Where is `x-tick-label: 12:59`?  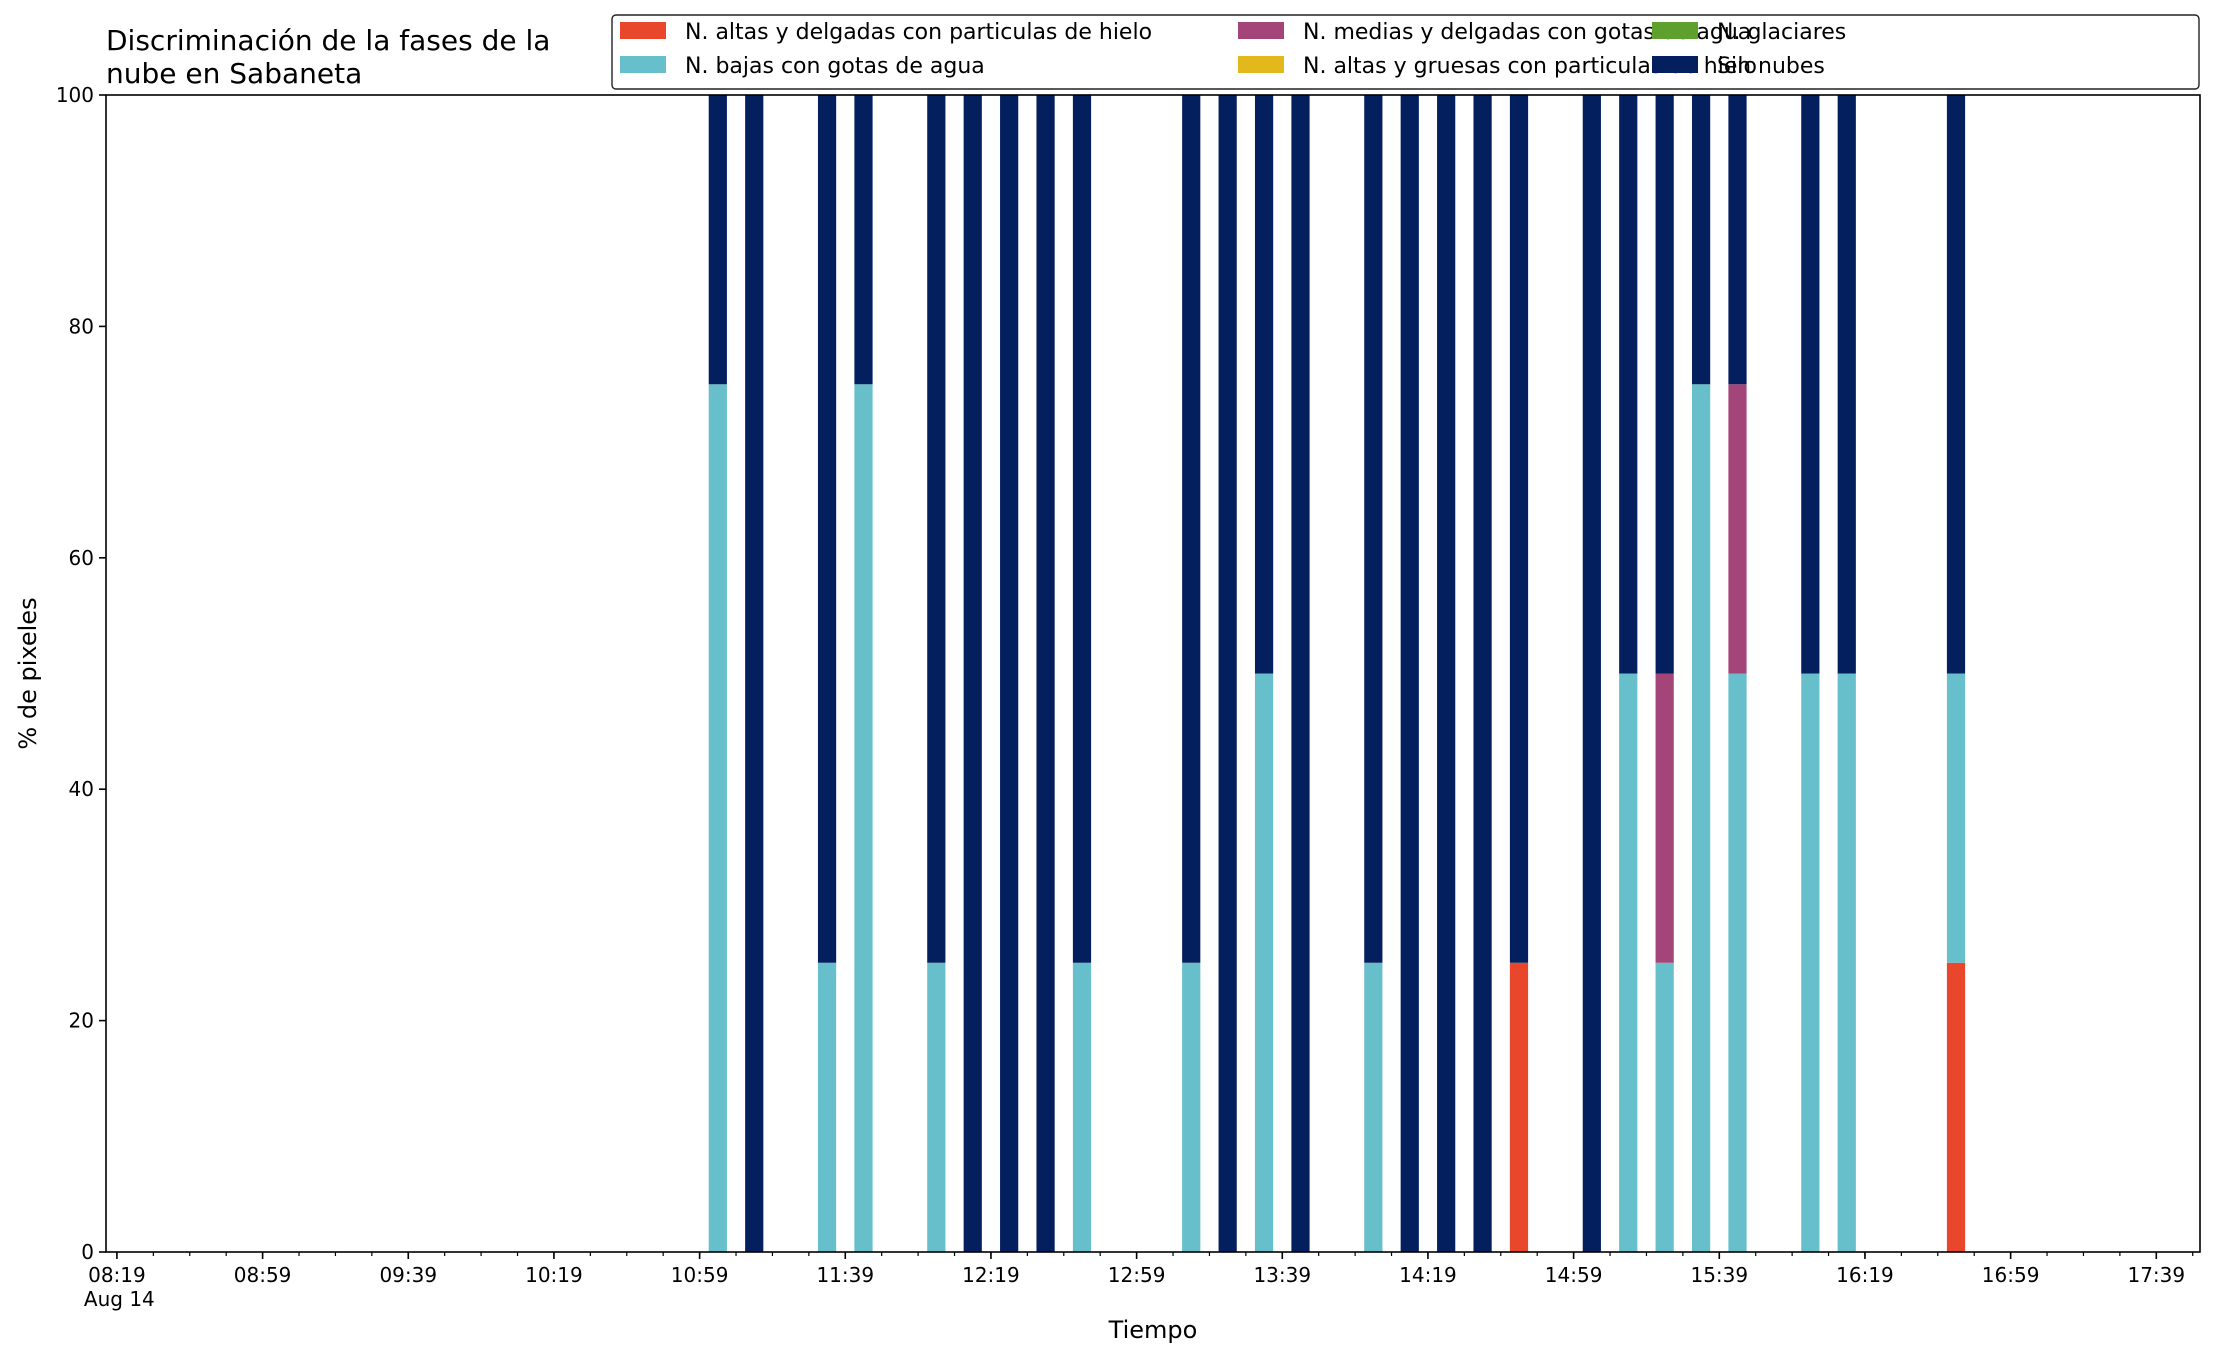 x-tick-label: 12:59 is located at coordinates (1137, 1275).